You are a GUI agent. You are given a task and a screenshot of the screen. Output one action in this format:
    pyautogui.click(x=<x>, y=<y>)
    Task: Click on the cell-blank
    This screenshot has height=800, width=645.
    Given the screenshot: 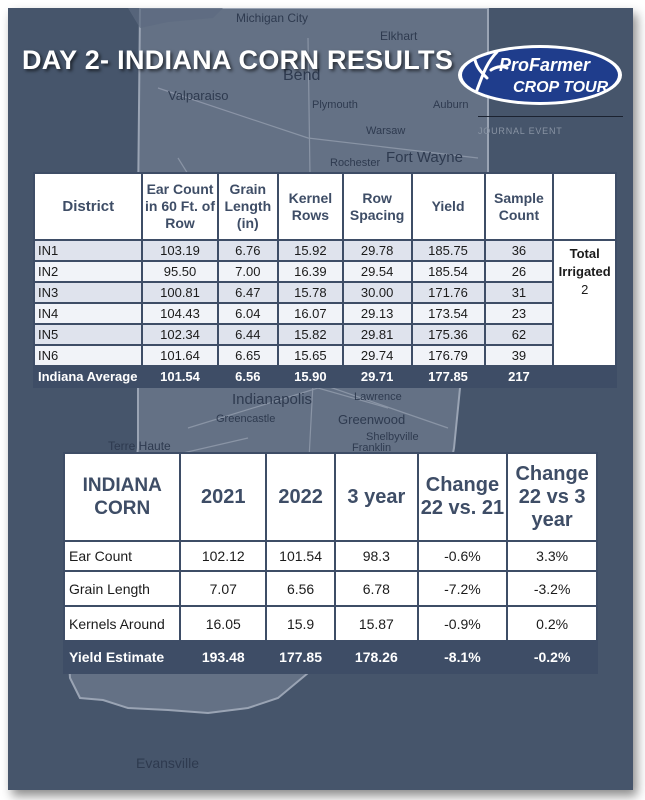 What is the action you would take?
    pyautogui.click(x=584, y=376)
    